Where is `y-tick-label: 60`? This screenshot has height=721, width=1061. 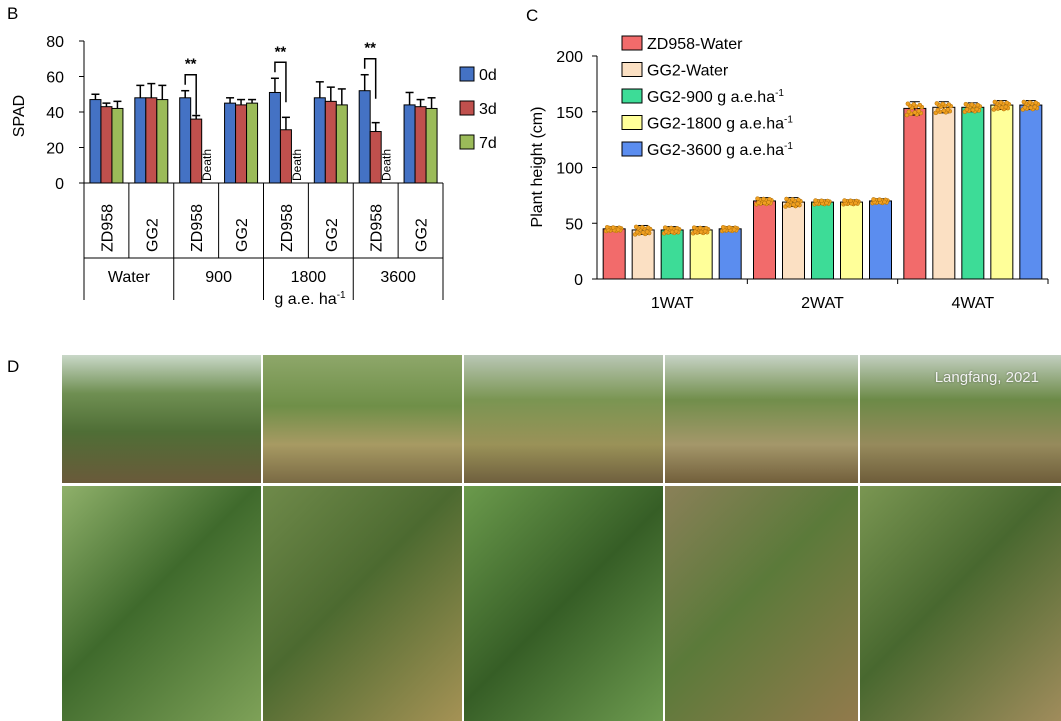
y-tick-label: 60 is located at coordinates (55, 78).